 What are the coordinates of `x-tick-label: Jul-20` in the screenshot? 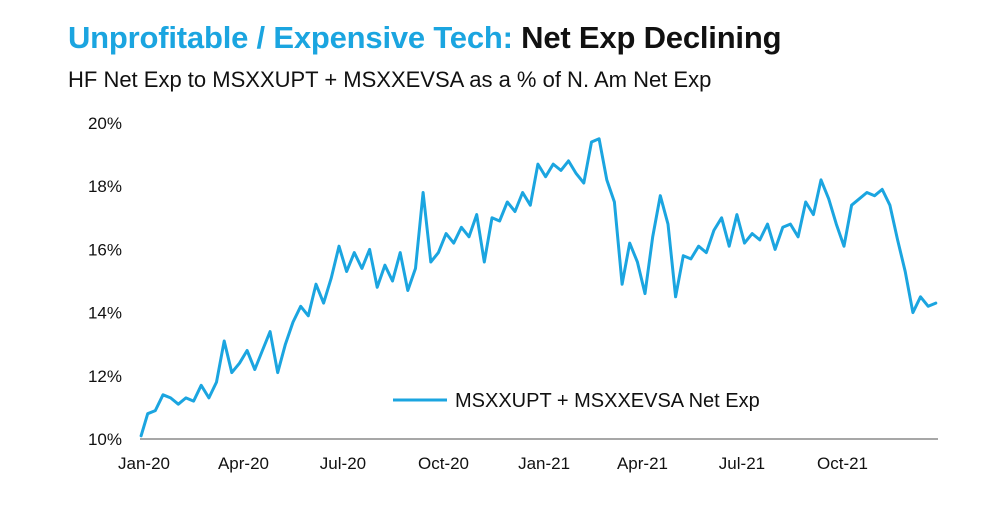 It's located at (343, 463).